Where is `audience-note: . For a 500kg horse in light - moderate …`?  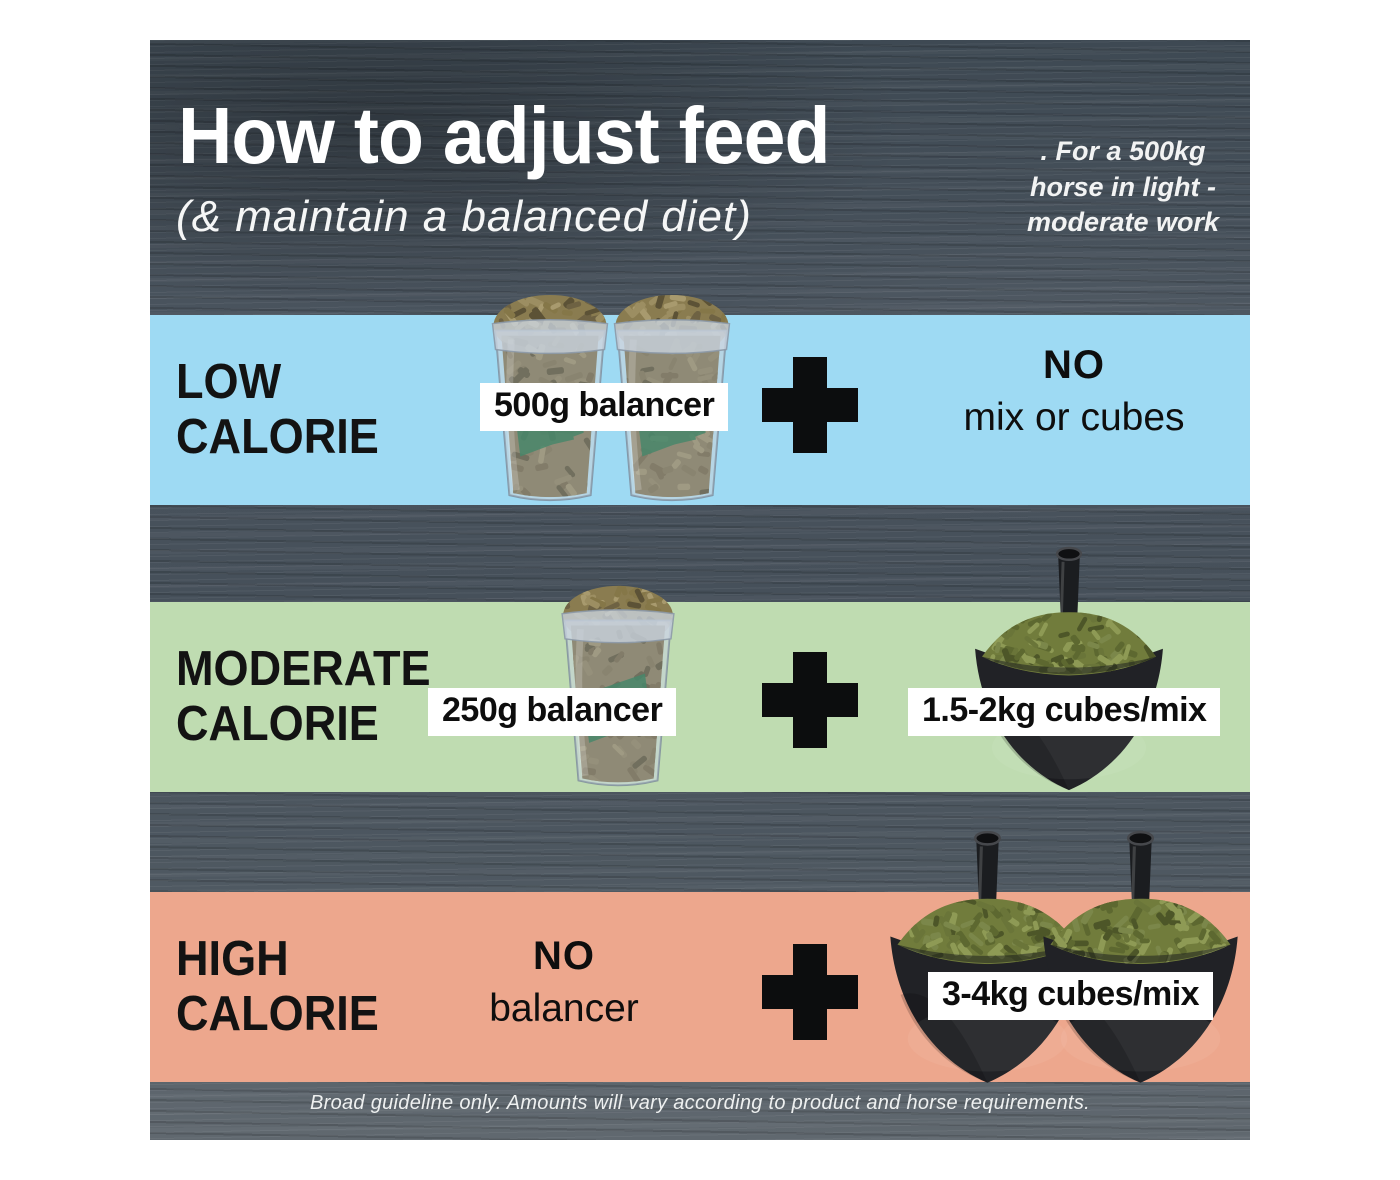 audience-note: . For a 500kg horse in light - moderate … is located at coordinates (1123, 187).